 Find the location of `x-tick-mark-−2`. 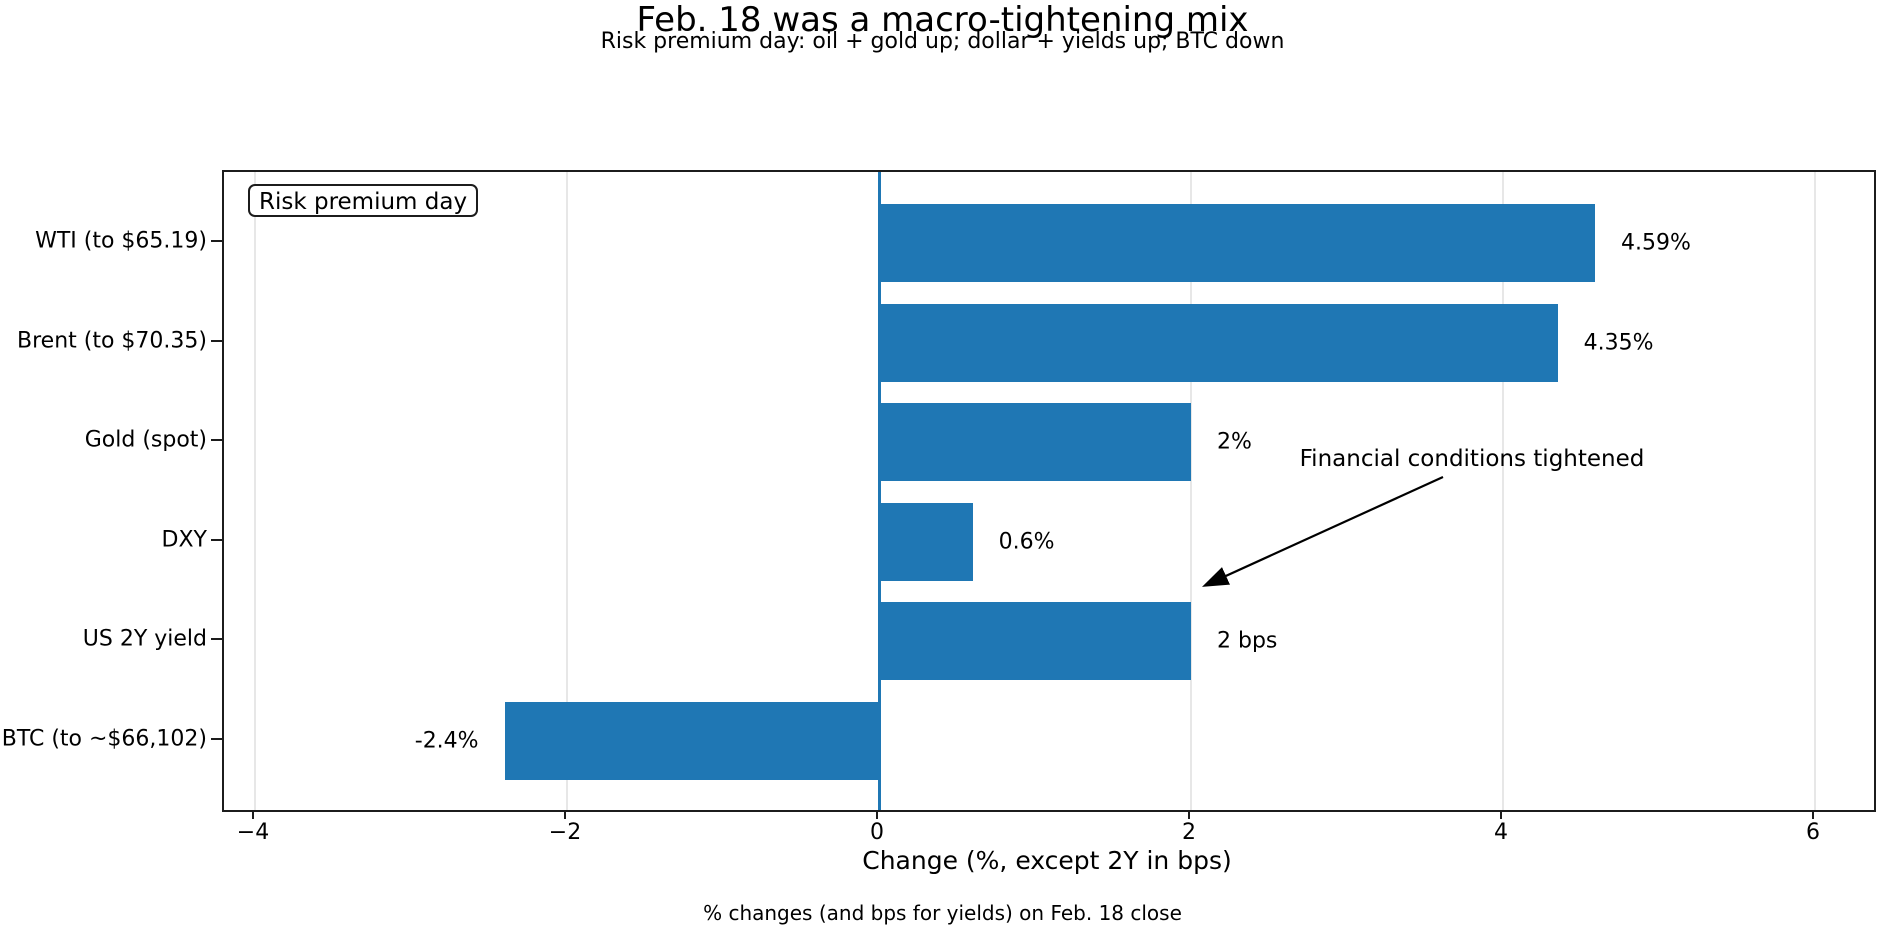

x-tick-mark-−2 is located at coordinates (565, 814).